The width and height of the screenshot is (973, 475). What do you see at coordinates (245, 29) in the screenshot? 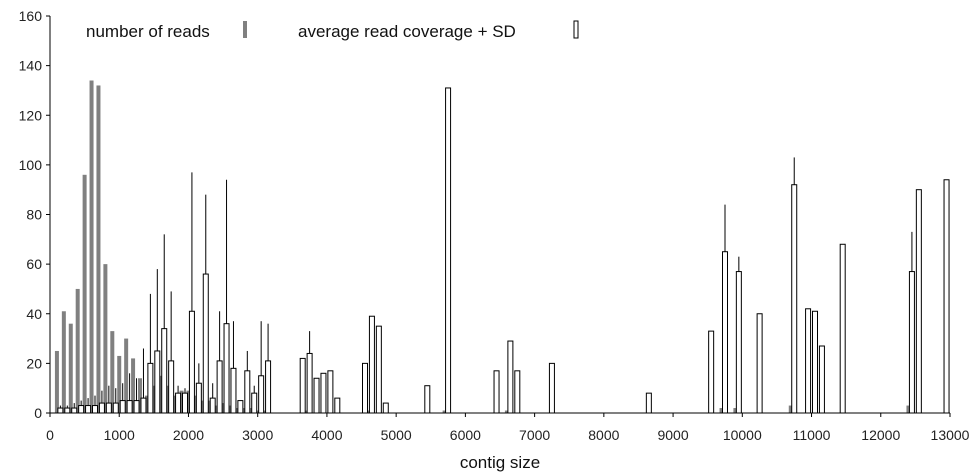
I see `legend-swatch-reads` at bounding box center [245, 29].